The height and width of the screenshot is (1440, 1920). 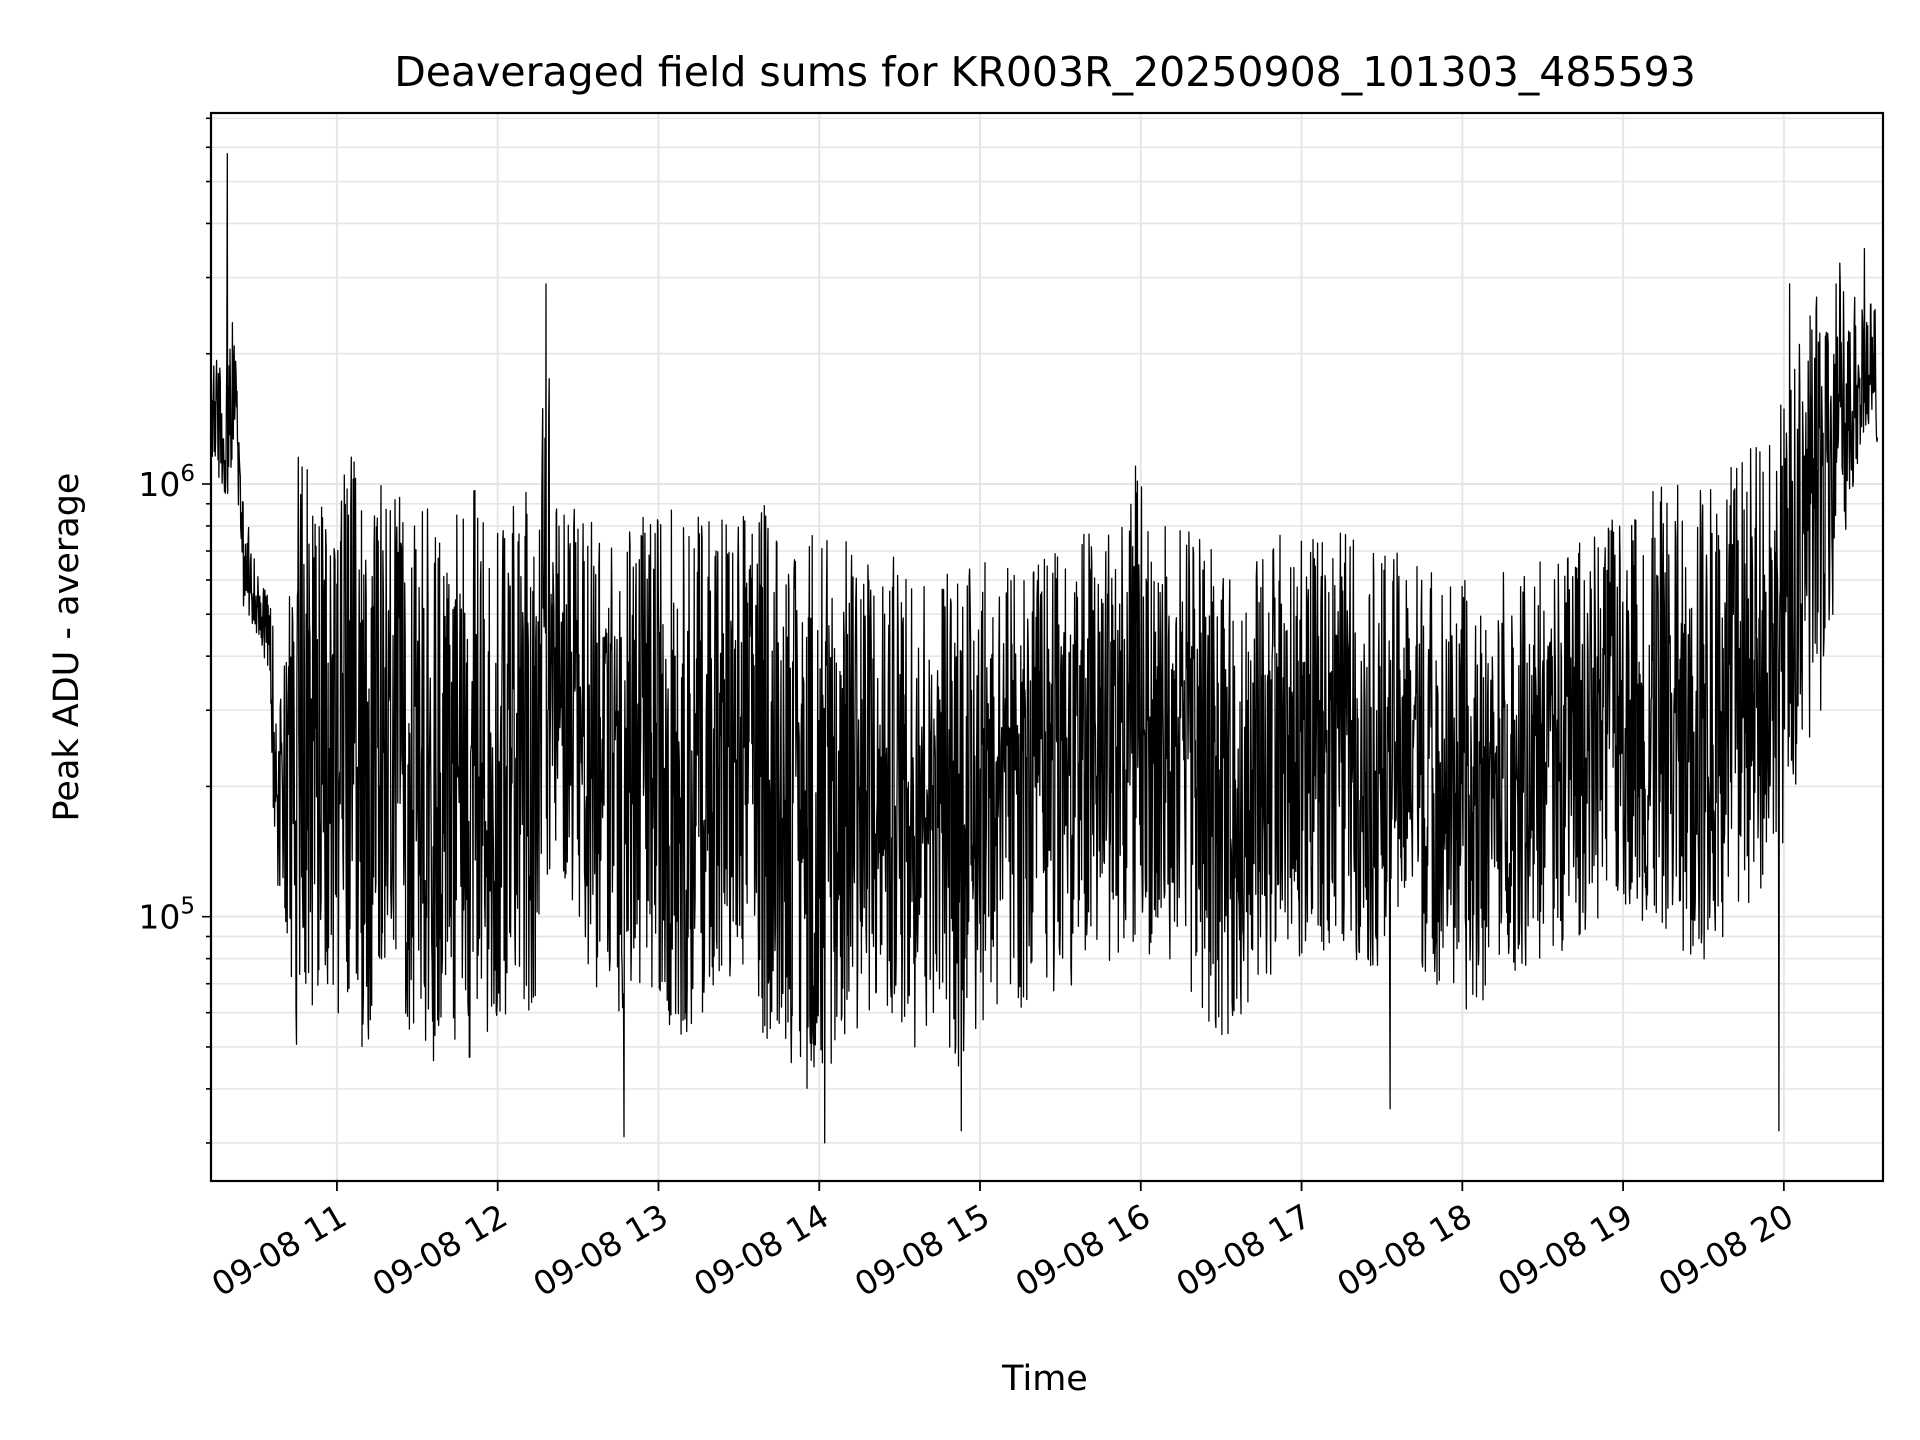 What do you see at coordinates (166, 482) in the screenshot?
I see `y-tick-label: 106` at bounding box center [166, 482].